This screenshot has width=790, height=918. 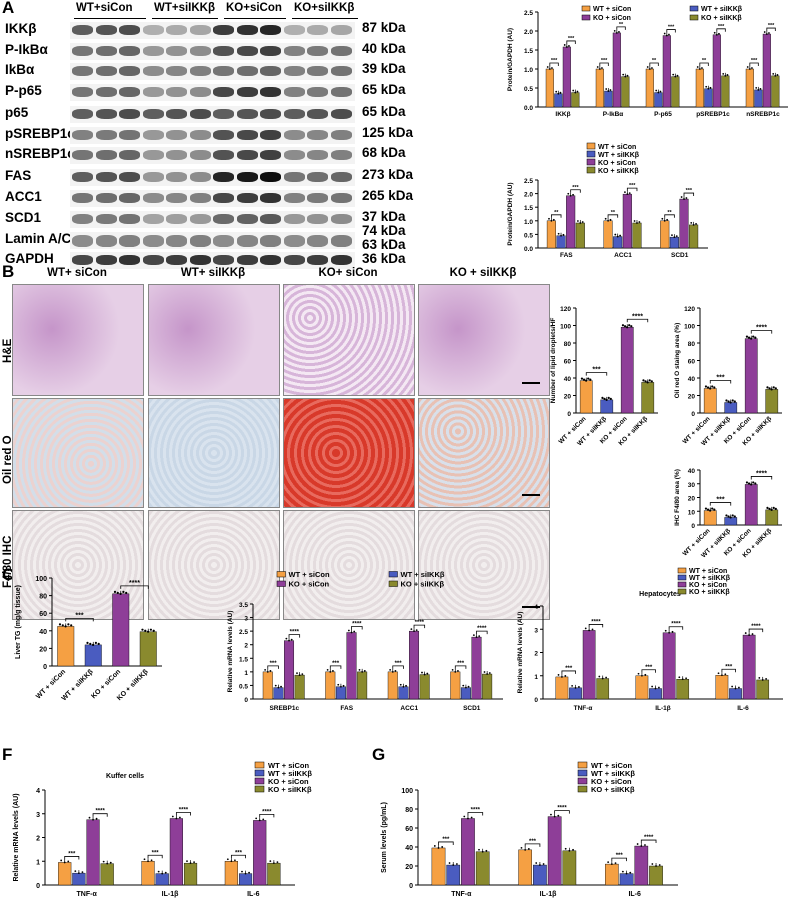 I want to click on blot-strip, so click(x=212, y=71).